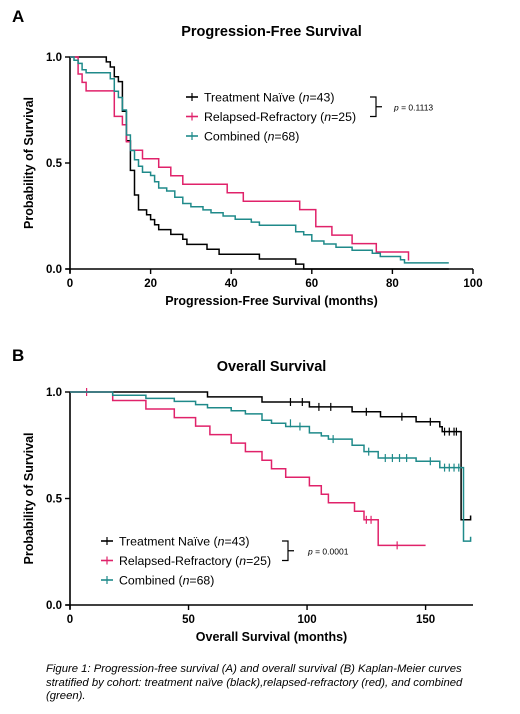 The image size is (520, 714). What do you see at coordinates (18, 355) in the screenshot?
I see `panel-label: B` at bounding box center [18, 355].